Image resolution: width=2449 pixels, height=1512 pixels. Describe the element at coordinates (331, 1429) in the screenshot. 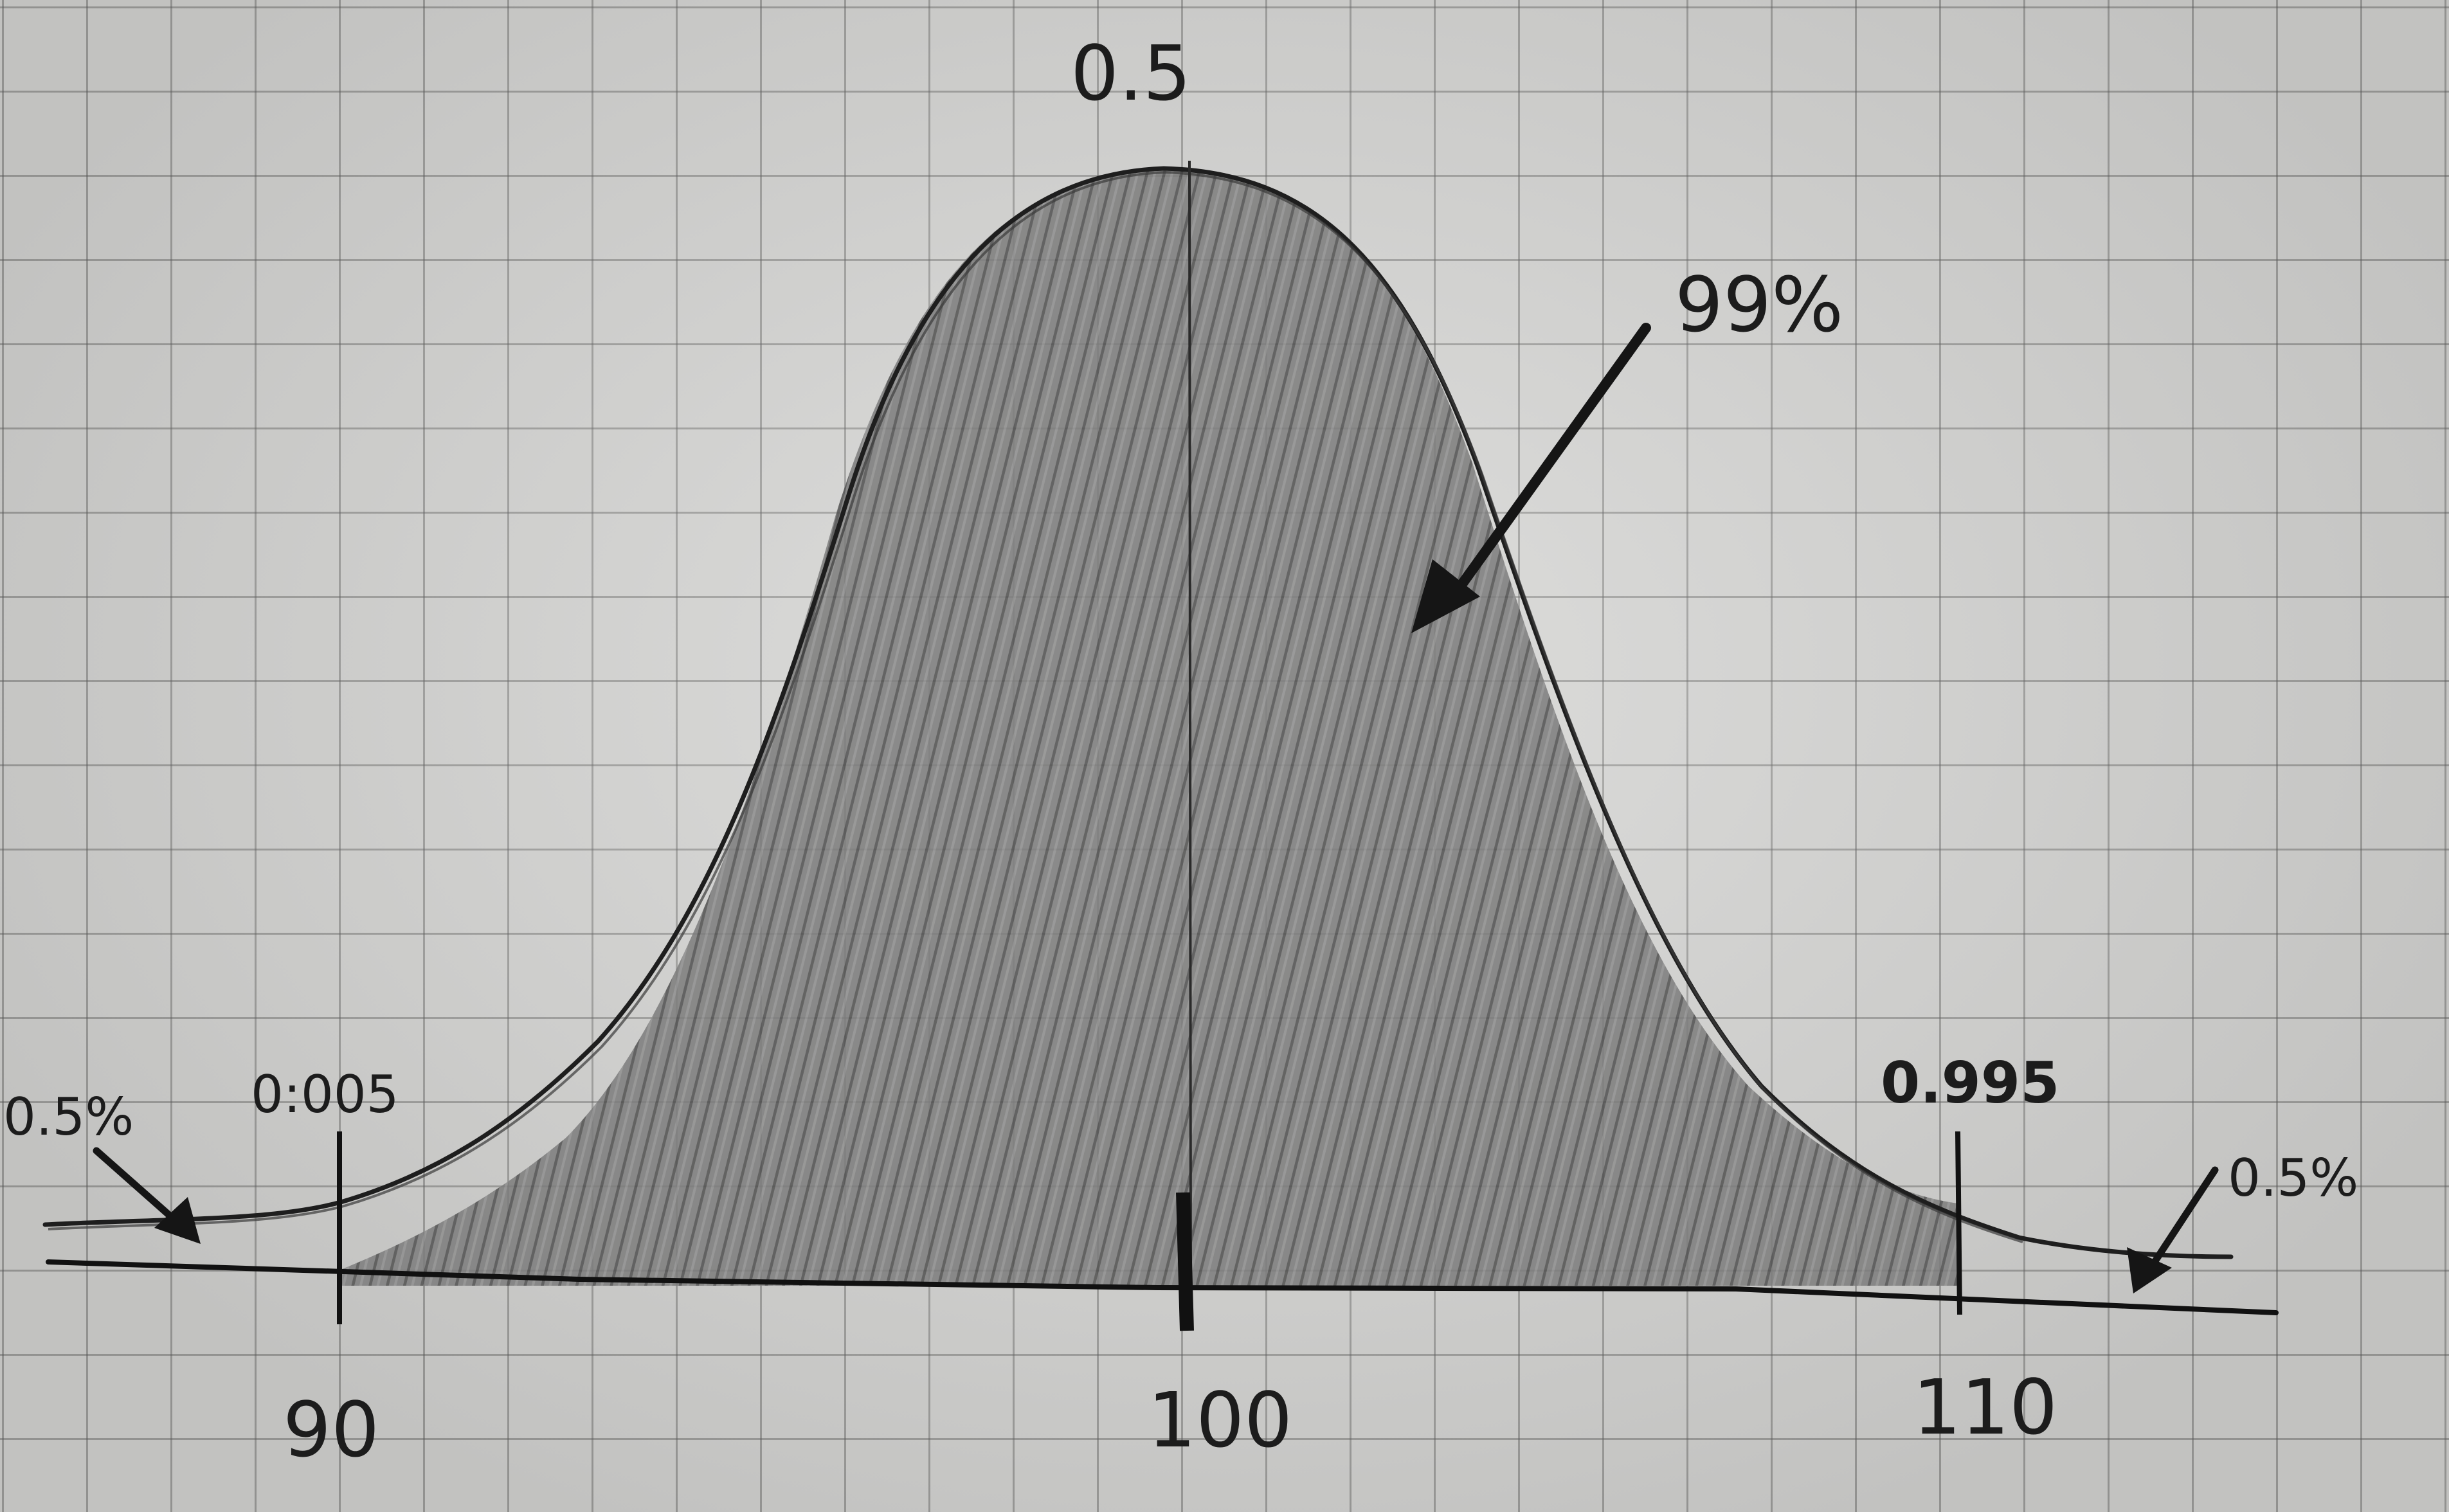

I see `x-tick-label-90: 90` at that location.